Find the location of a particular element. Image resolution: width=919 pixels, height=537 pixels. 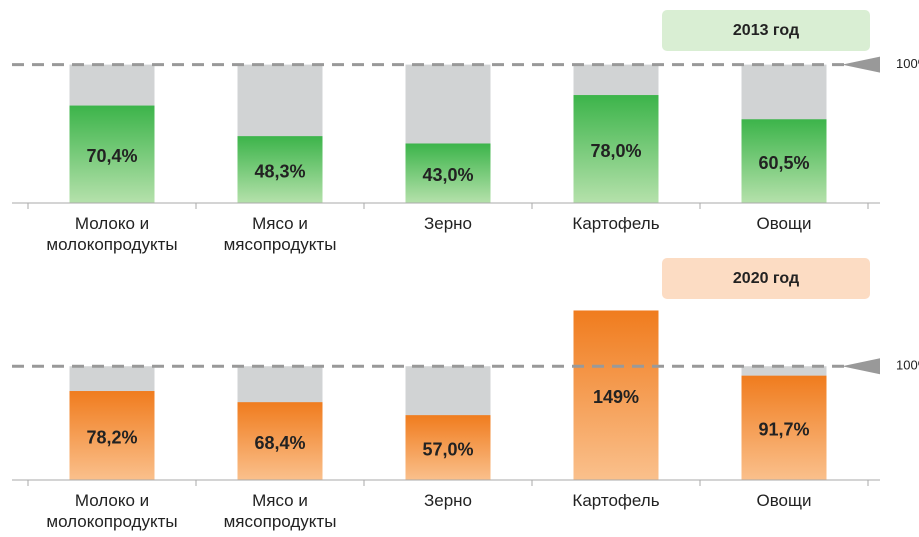

value-label: 60,5% is located at coordinates (783, 163).